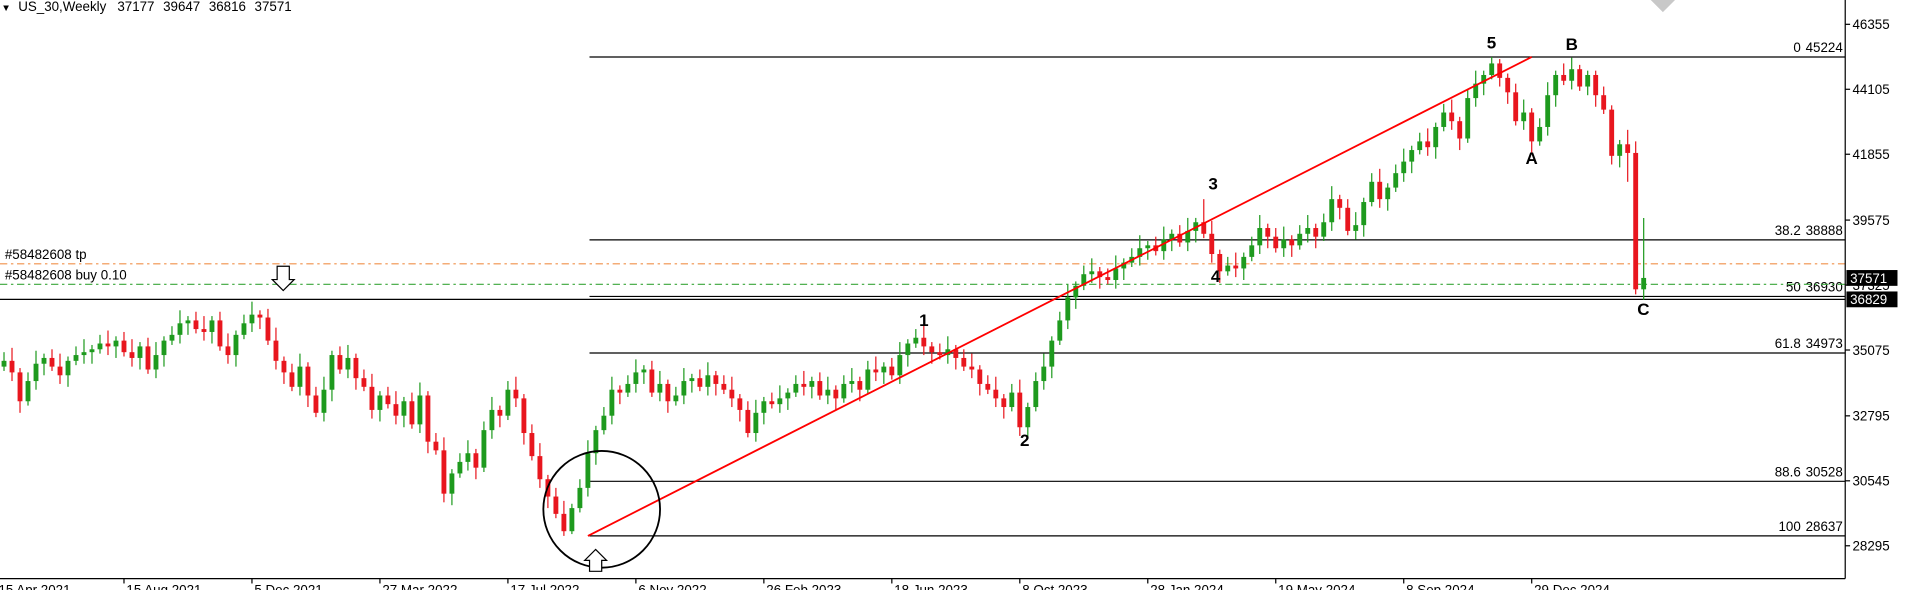 Image resolution: width=1906 pixels, height=590 pixels. What do you see at coordinates (1871, 350) in the screenshot?
I see `y-tick-label: 35075` at bounding box center [1871, 350].